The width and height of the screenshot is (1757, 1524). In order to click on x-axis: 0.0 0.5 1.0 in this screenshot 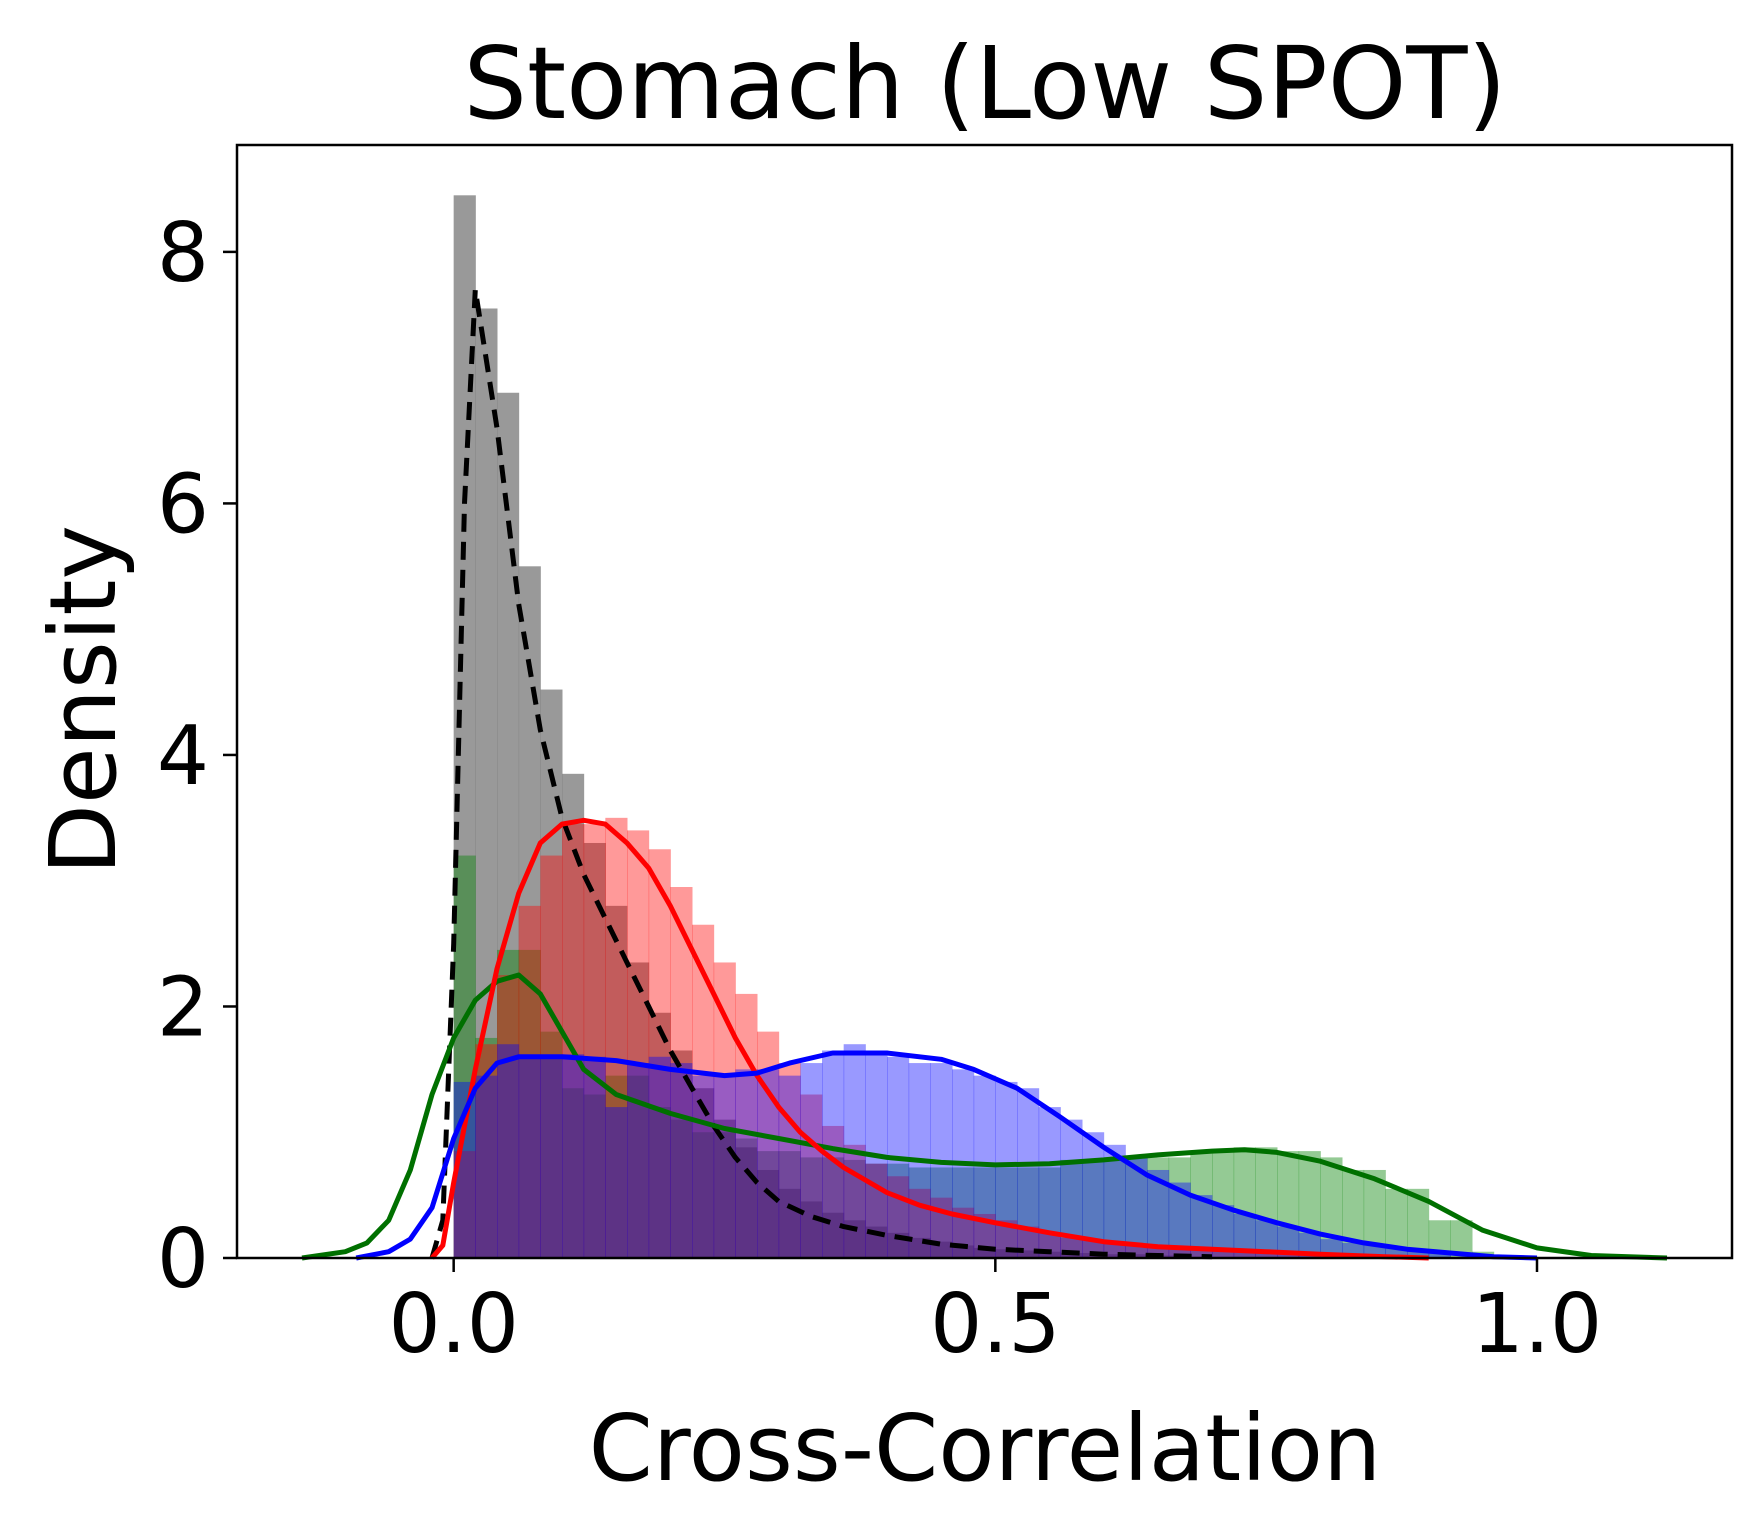, I will do `click(995, 1315)`.